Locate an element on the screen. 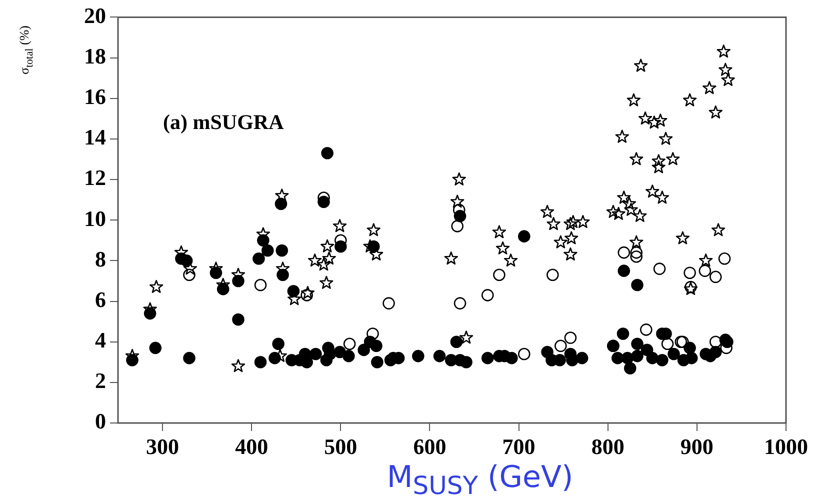  y-tick-label: 4 is located at coordinates (100, 340).